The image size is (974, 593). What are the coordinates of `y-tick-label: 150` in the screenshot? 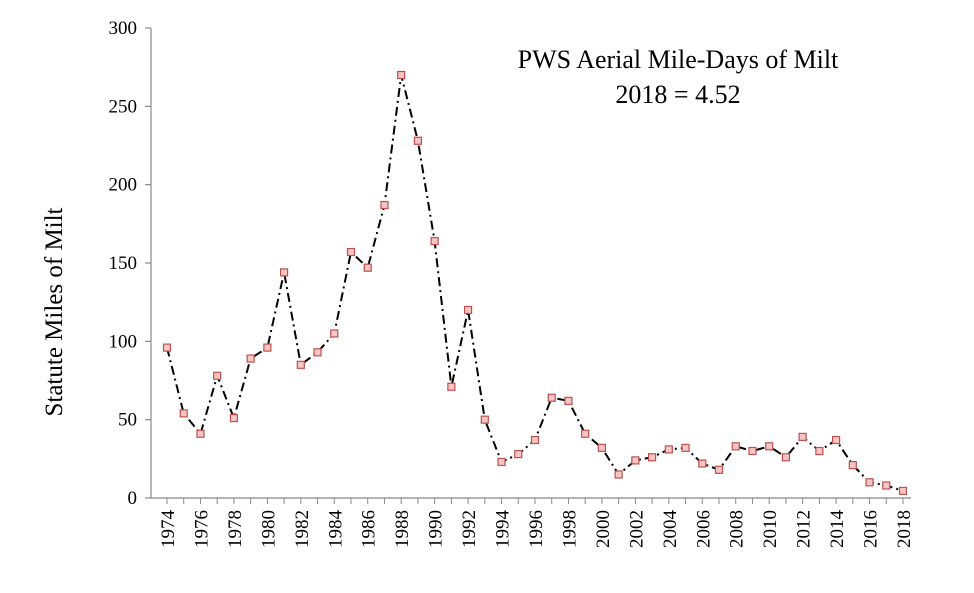 It's located at (123, 263).